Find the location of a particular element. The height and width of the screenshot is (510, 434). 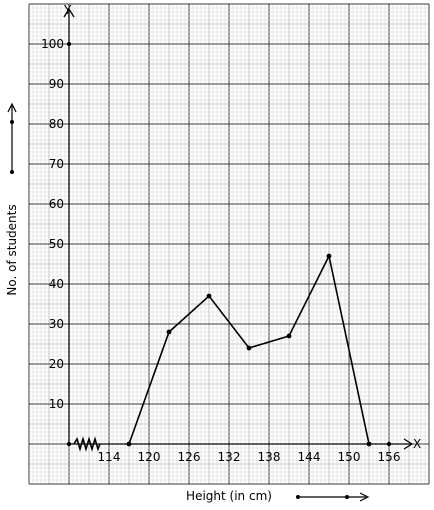

y-tick-label: 90 is located at coordinates (56, 84).